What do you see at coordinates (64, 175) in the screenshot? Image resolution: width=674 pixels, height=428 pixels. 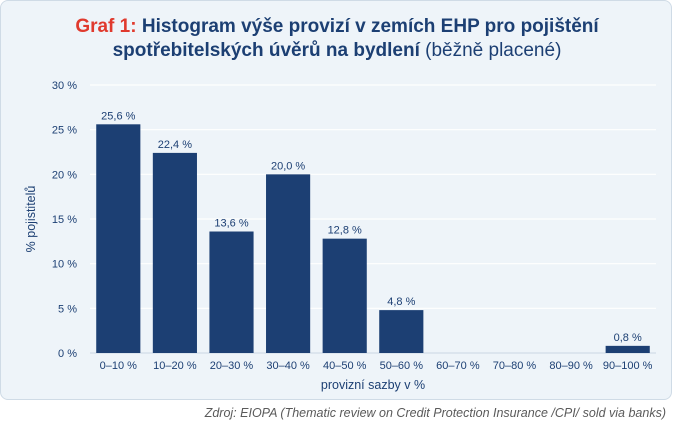 I see `y-tick-label: 20 %` at bounding box center [64, 175].